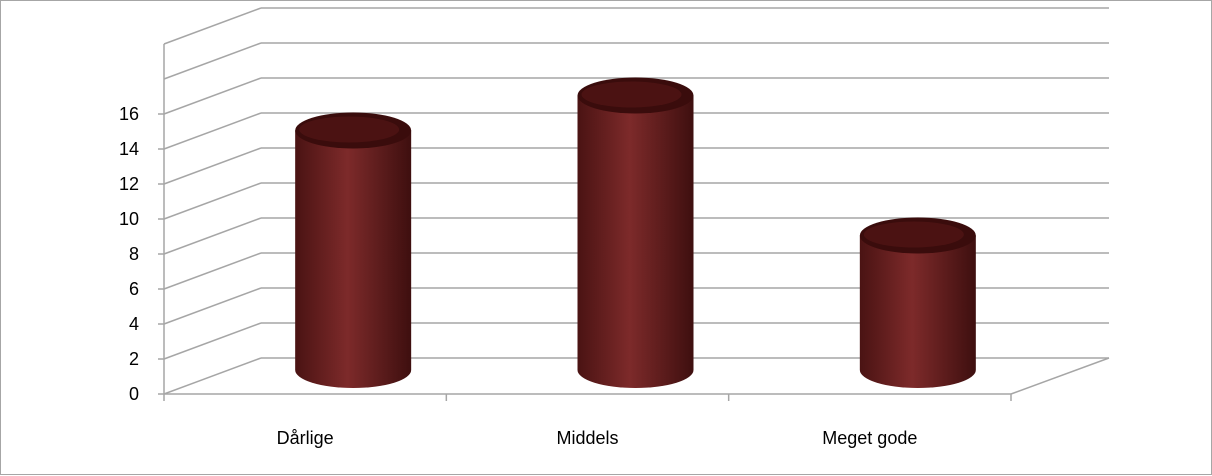 This screenshot has width=1212, height=476. I want to click on floor-edge, so click(1060, 376).